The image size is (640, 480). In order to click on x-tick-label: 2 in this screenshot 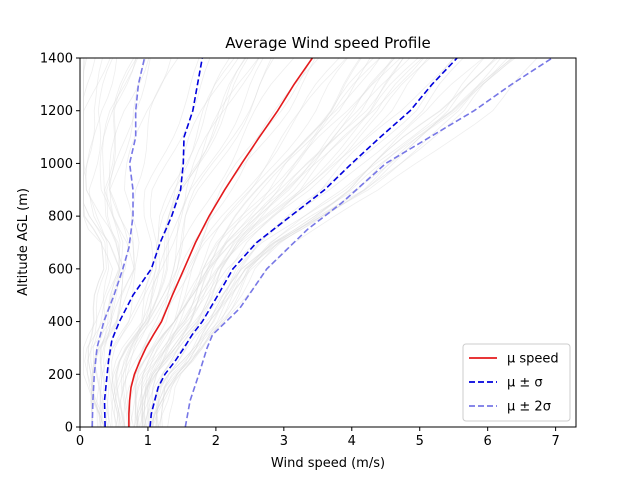, I will do `click(216, 441)`.